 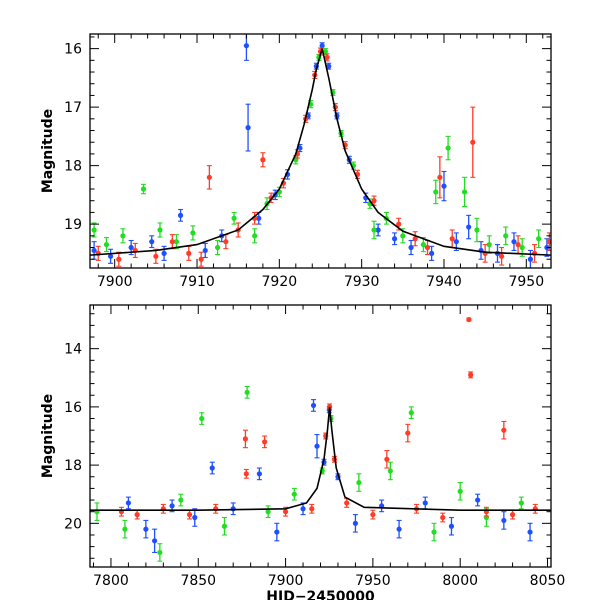 I want to click on y-tick-label: 18, so click(x=73, y=167).